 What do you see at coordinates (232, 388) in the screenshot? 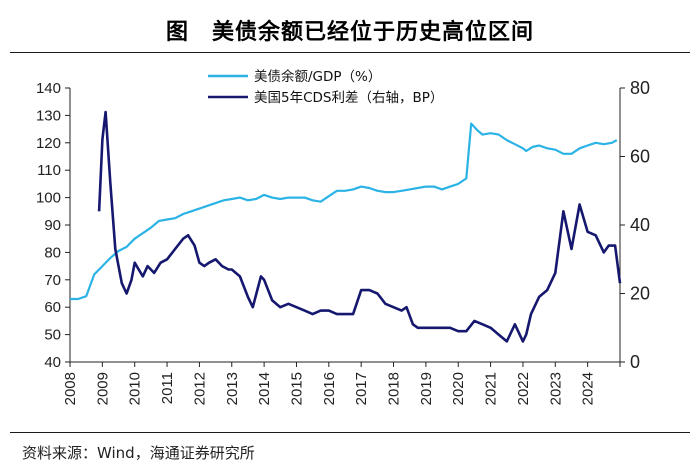
I see `x-tick-label: 2013` at bounding box center [232, 388].